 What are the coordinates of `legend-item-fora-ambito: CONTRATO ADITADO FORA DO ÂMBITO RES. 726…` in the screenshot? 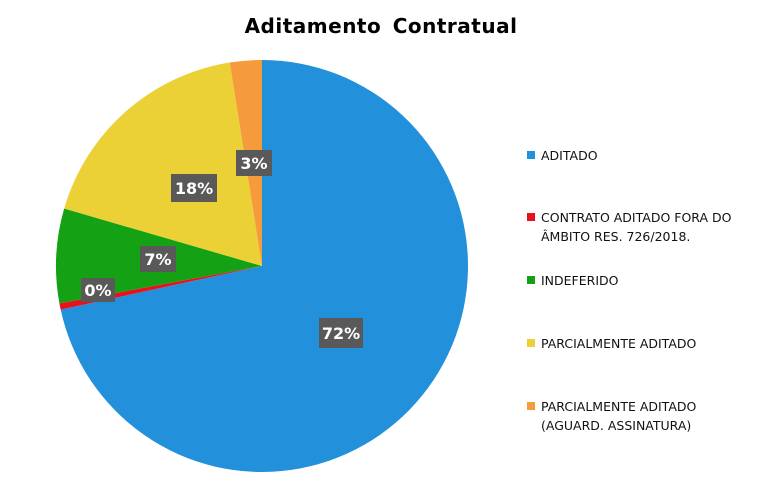 It's located at (634, 227).